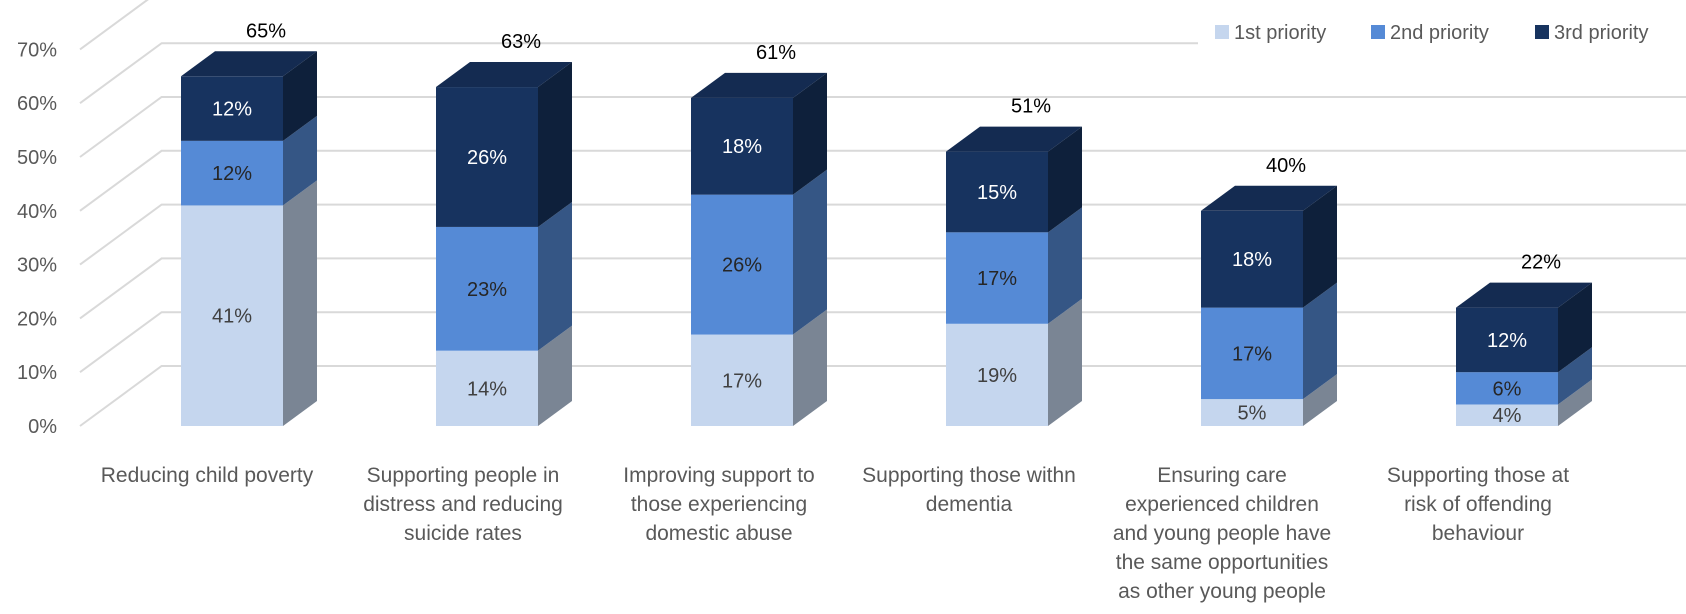  I want to click on bar-stack: 17% 26% 18% 61%, so click(759, 234).